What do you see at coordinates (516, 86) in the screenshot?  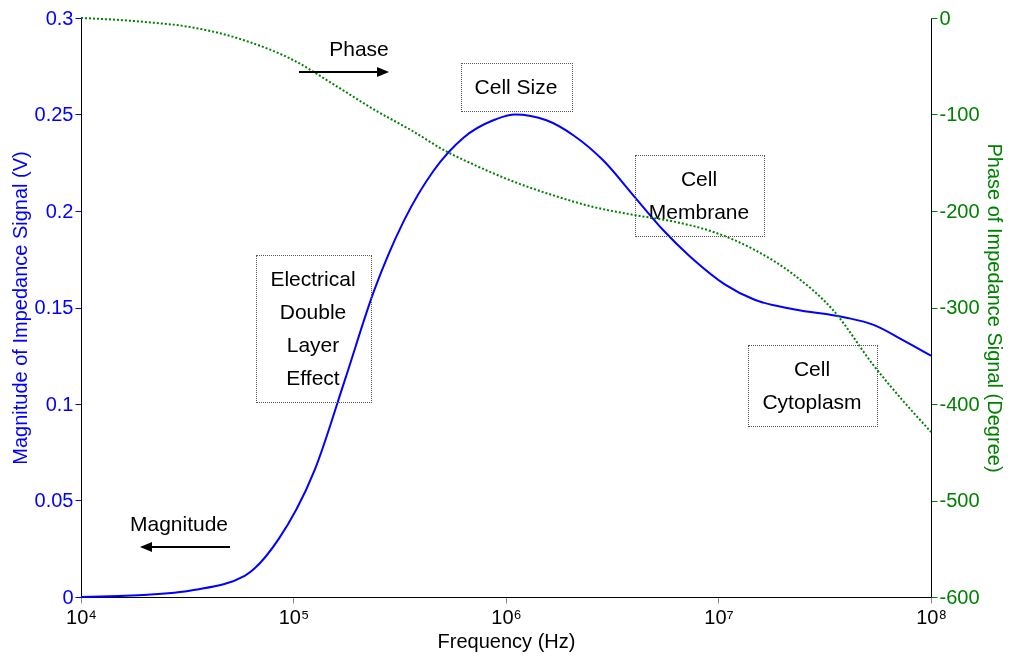 I see `annotation: Cell Size` at bounding box center [516, 86].